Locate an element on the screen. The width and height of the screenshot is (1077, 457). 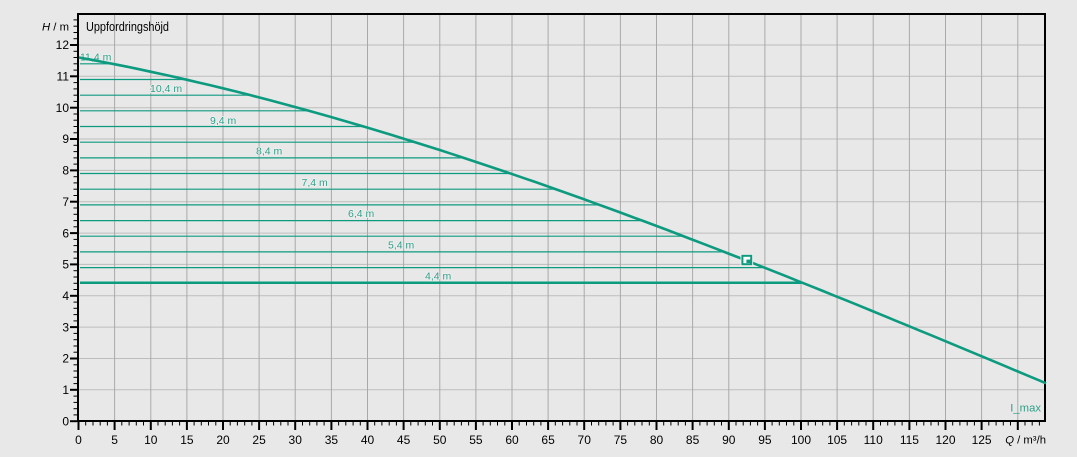
svg-text: Uppfordringshöjd is located at coordinates (127, 26).